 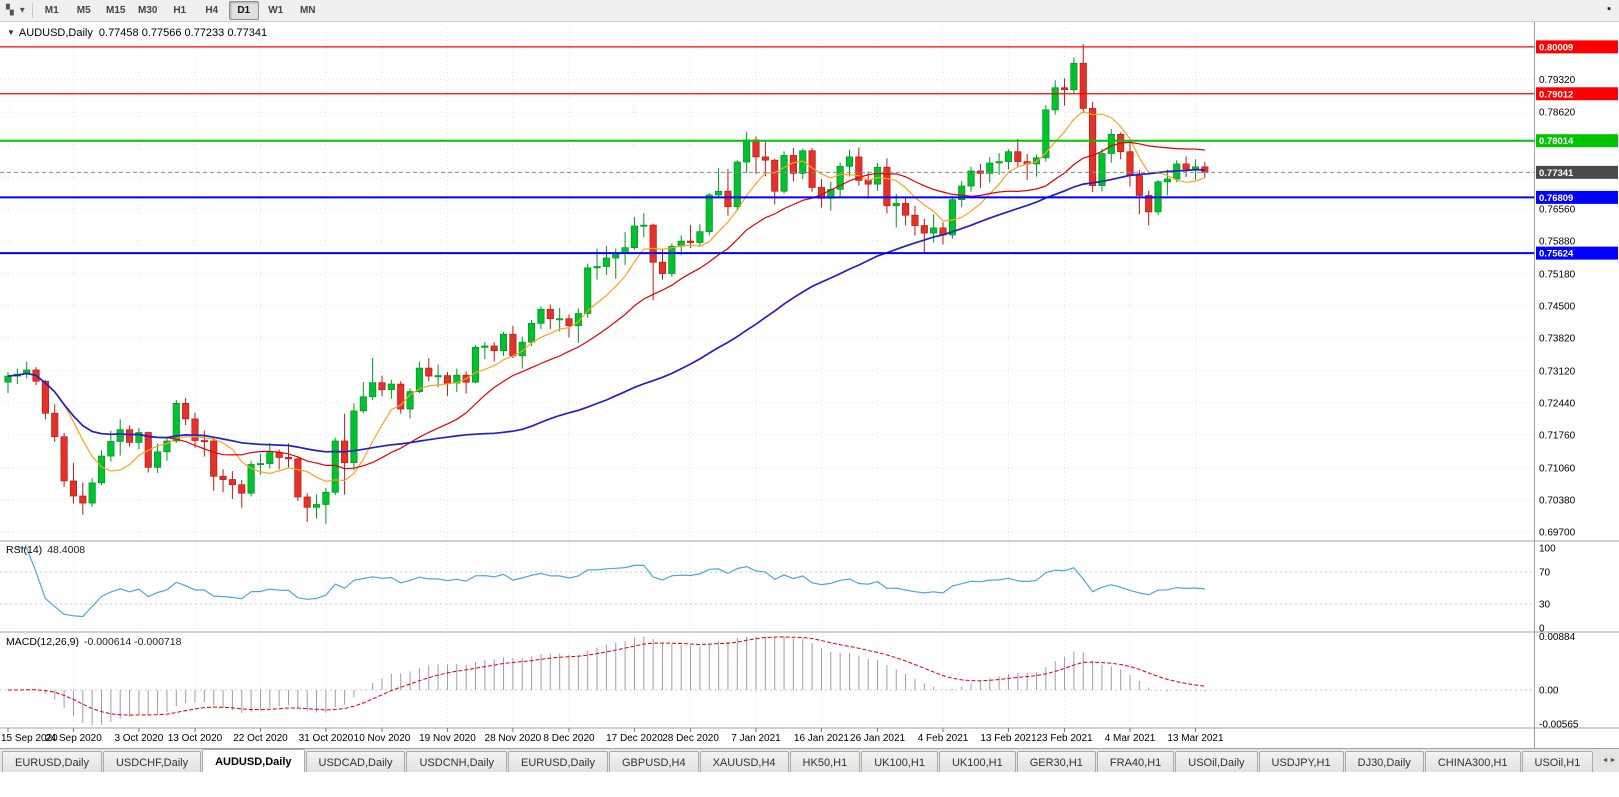 I want to click on svg-text: 0.00, so click(x=1549, y=691).